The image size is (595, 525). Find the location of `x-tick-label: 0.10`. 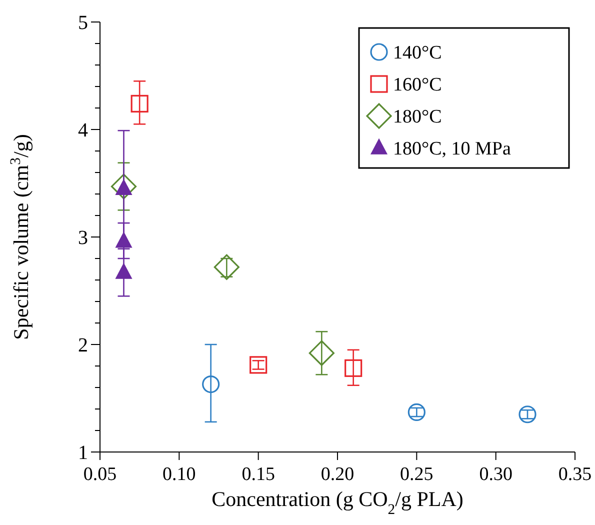

x-tick-label: 0.10 is located at coordinates (179, 474).